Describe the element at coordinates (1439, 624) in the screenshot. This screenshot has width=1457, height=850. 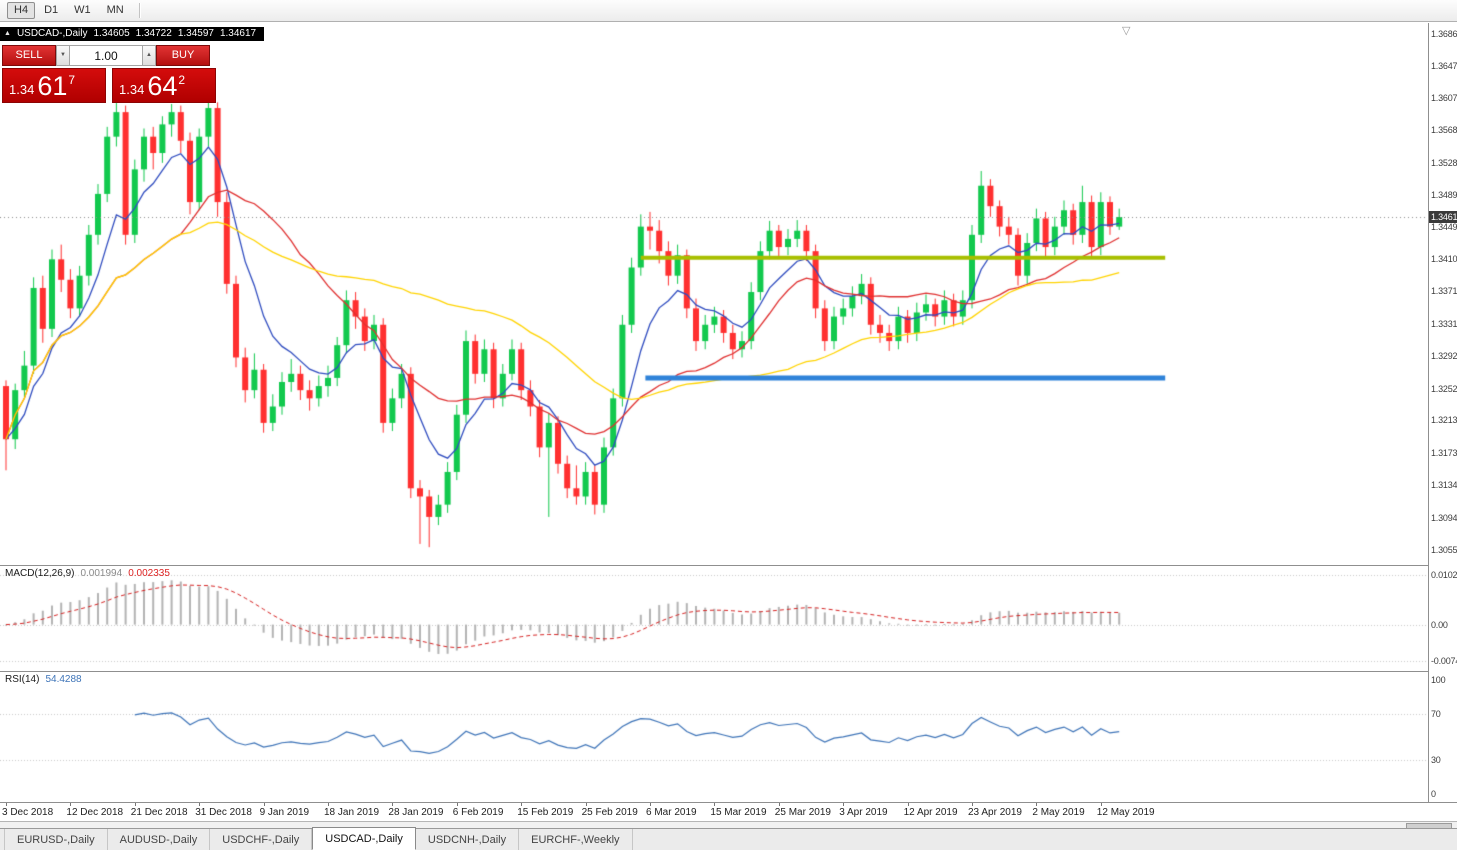
I see `macd-scale-label: 0.00` at that location.